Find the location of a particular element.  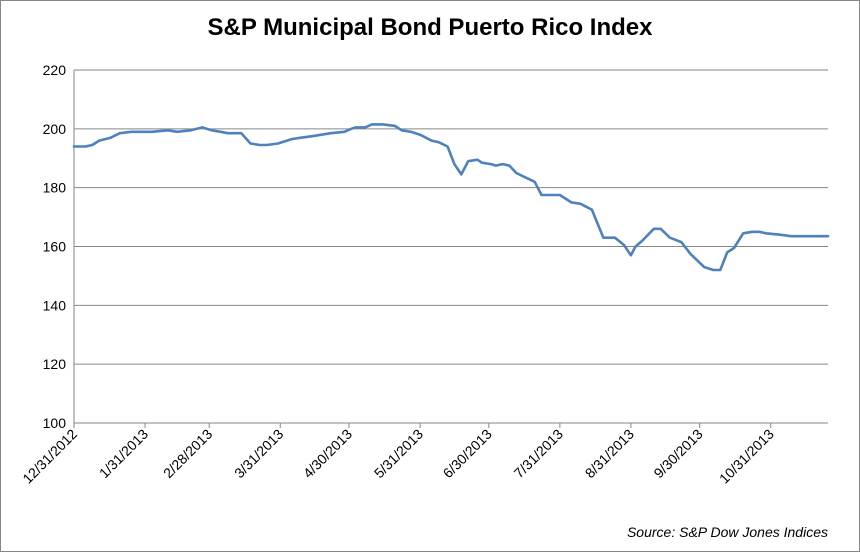

x-tick-label: 9/30/2013 is located at coordinates (678, 454).